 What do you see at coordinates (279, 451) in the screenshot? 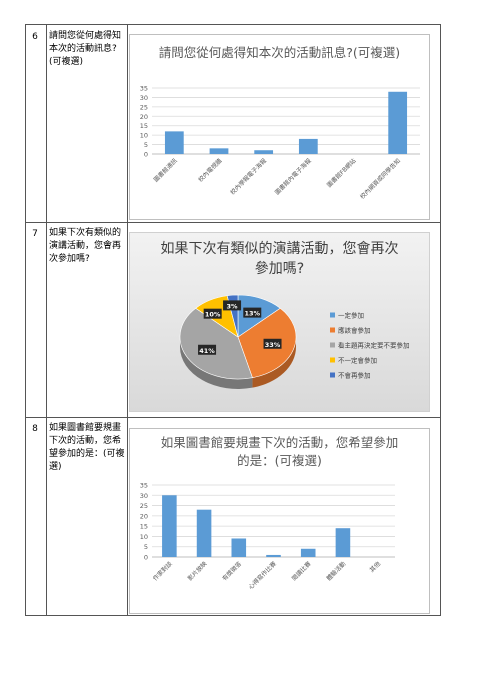
I see `chart-title: 如果圖書館要規畫下次的活動，您希望參加的是：(可複選)` at bounding box center [279, 451].